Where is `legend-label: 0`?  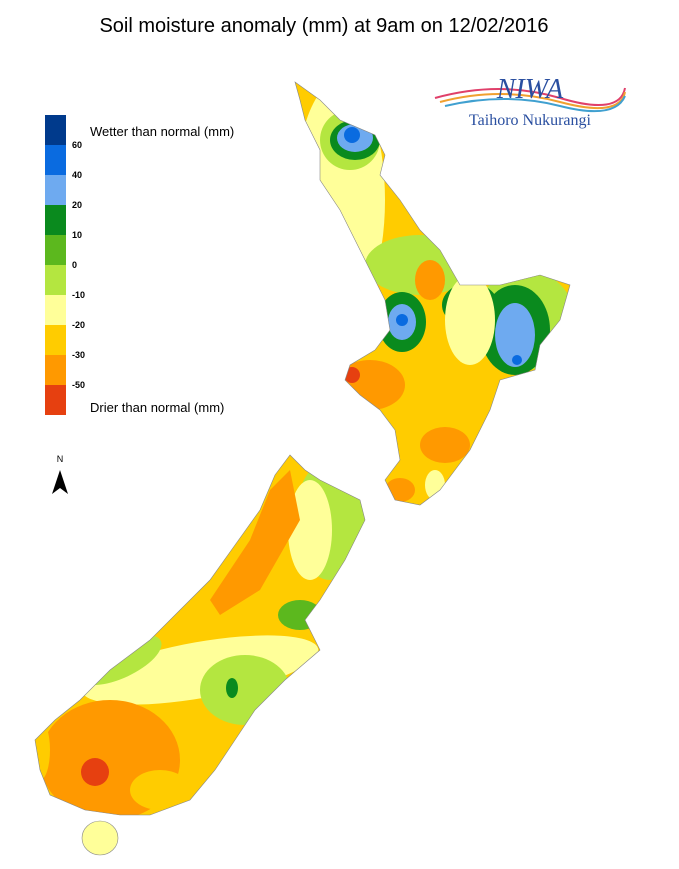 legend-label: 0 is located at coordinates (74, 265).